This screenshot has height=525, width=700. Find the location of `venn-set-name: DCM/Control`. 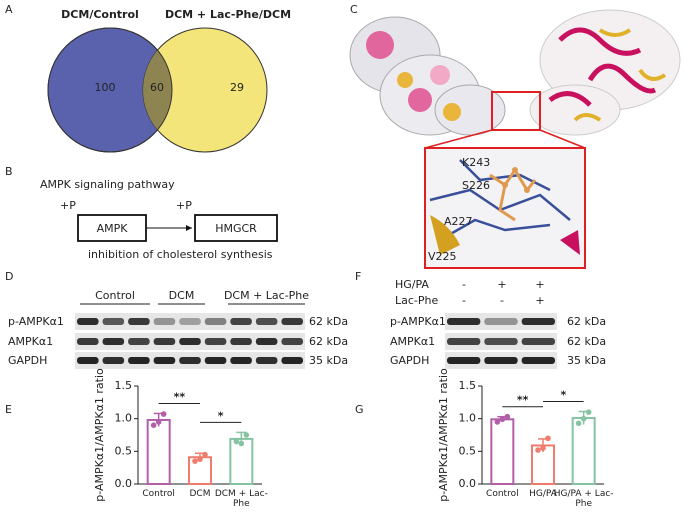

venn-set-name: DCM/Control is located at coordinates (100, 14).